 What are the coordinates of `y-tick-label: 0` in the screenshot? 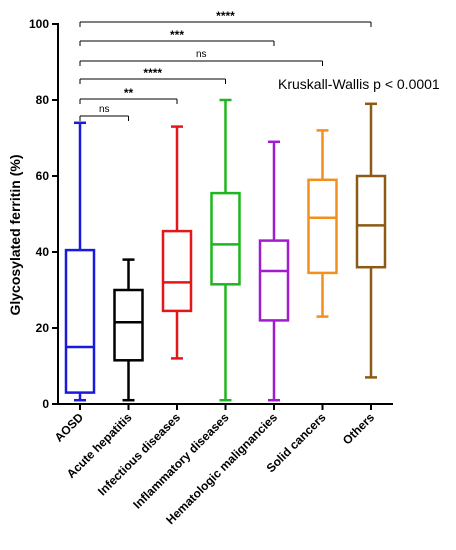 It's located at (45, 404).